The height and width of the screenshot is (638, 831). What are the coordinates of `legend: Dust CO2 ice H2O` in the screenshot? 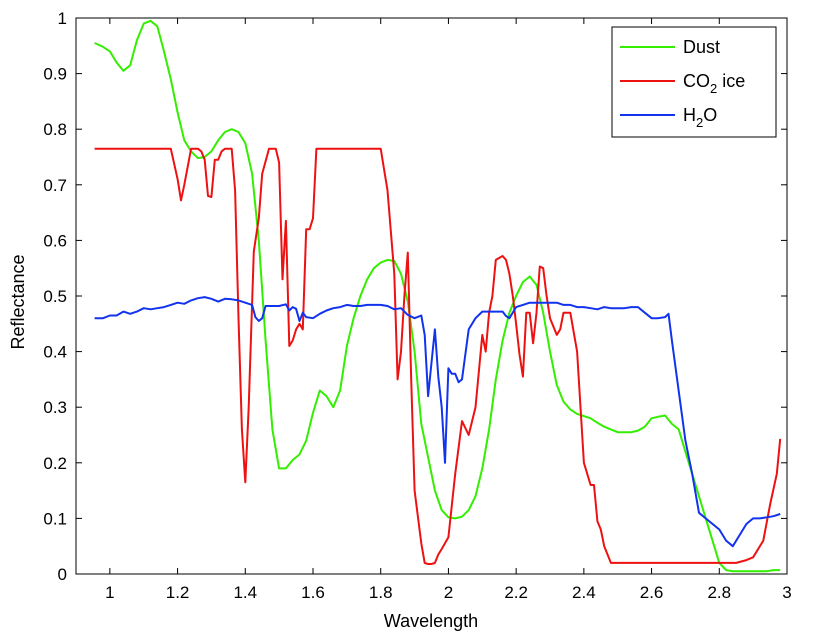 It's located at (694, 82).